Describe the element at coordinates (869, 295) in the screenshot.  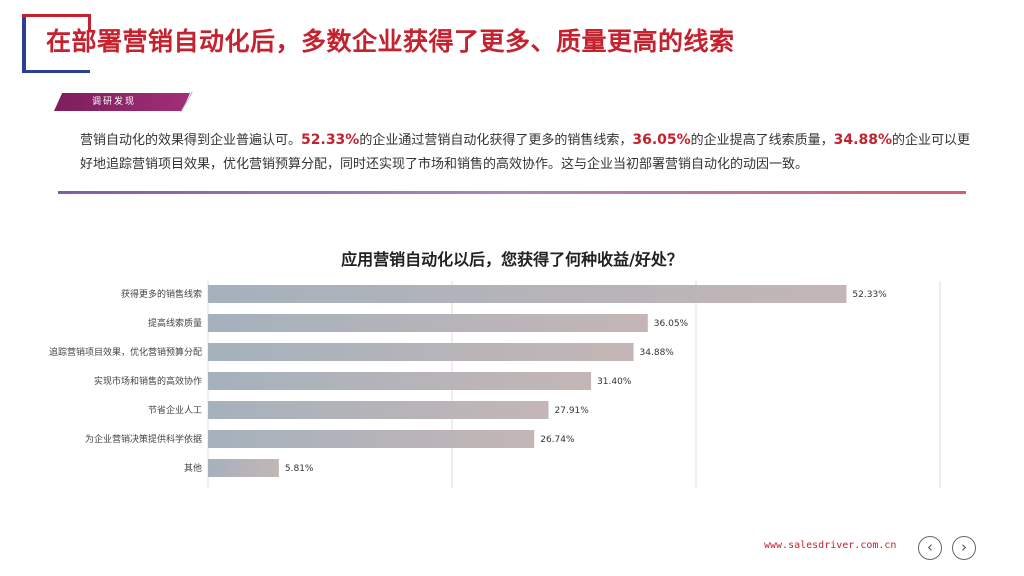
I see `value-label: 52.33%` at that location.